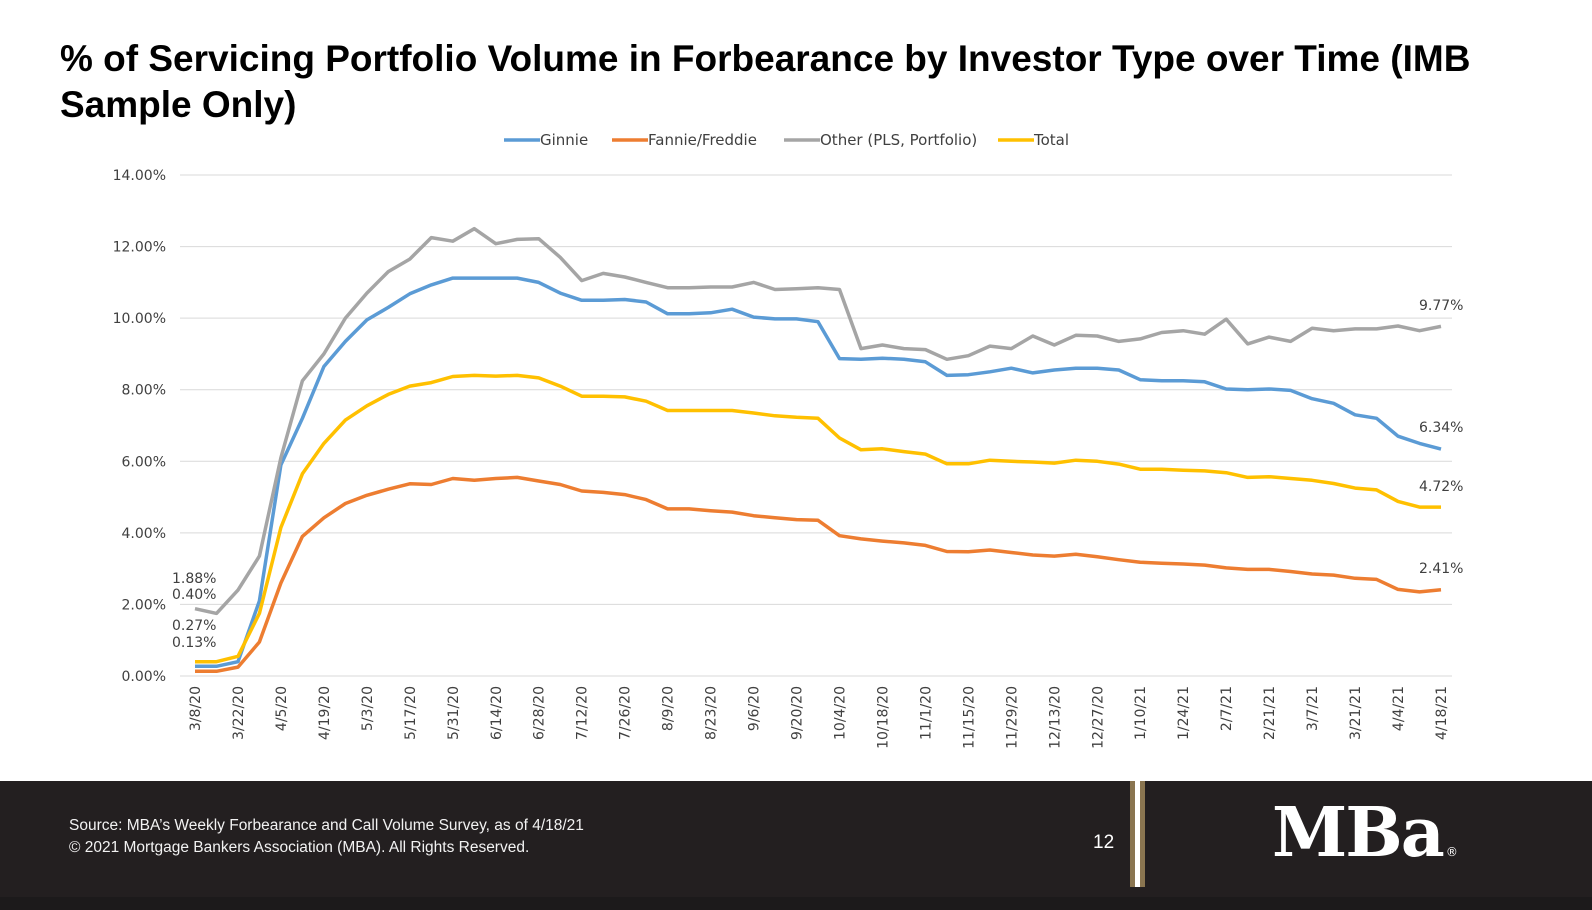 The width and height of the screenshot is (1592, 910). Describe the element at coordinates (325, 713) in the screenshot. I see `x-tick-label: 4/19/20` at that location.